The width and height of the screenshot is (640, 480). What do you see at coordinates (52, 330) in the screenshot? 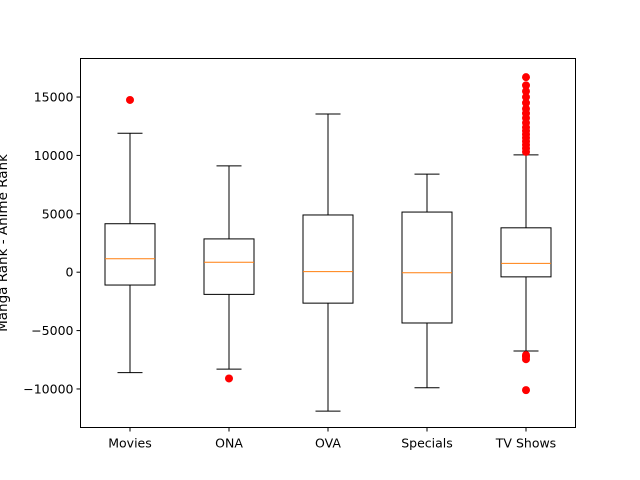
I see `y-tick-label: −5000` at bounding box center [52, 330].